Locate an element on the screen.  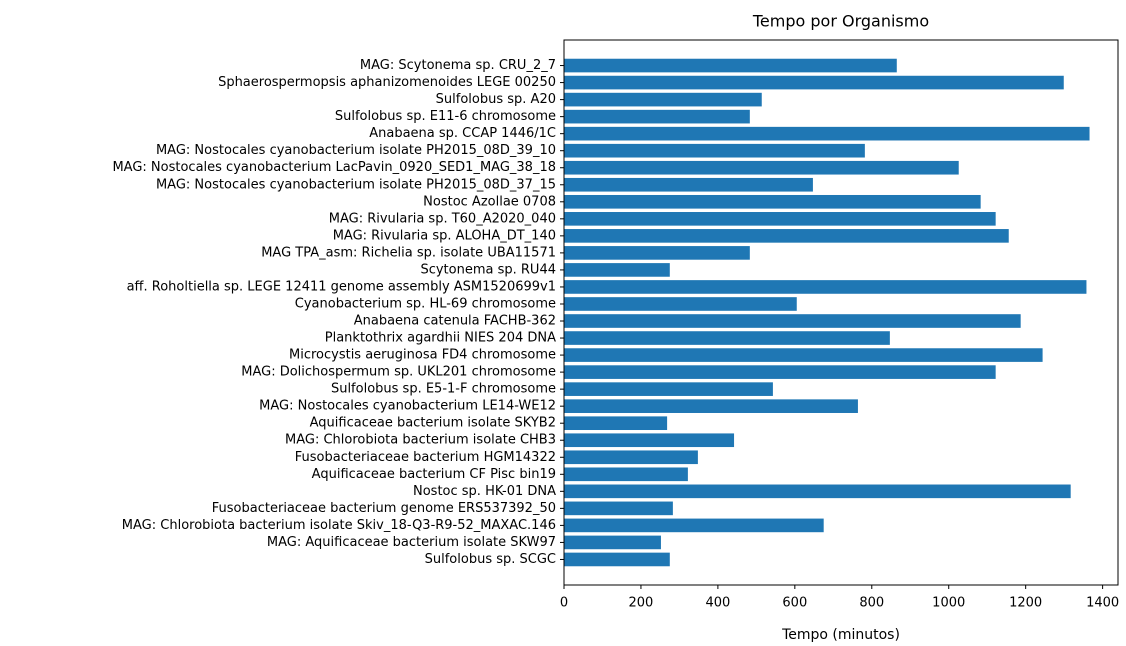
y-tick-label: Planktothrix agardhii NIES 204 DNA is located at coordinates (440, 338).